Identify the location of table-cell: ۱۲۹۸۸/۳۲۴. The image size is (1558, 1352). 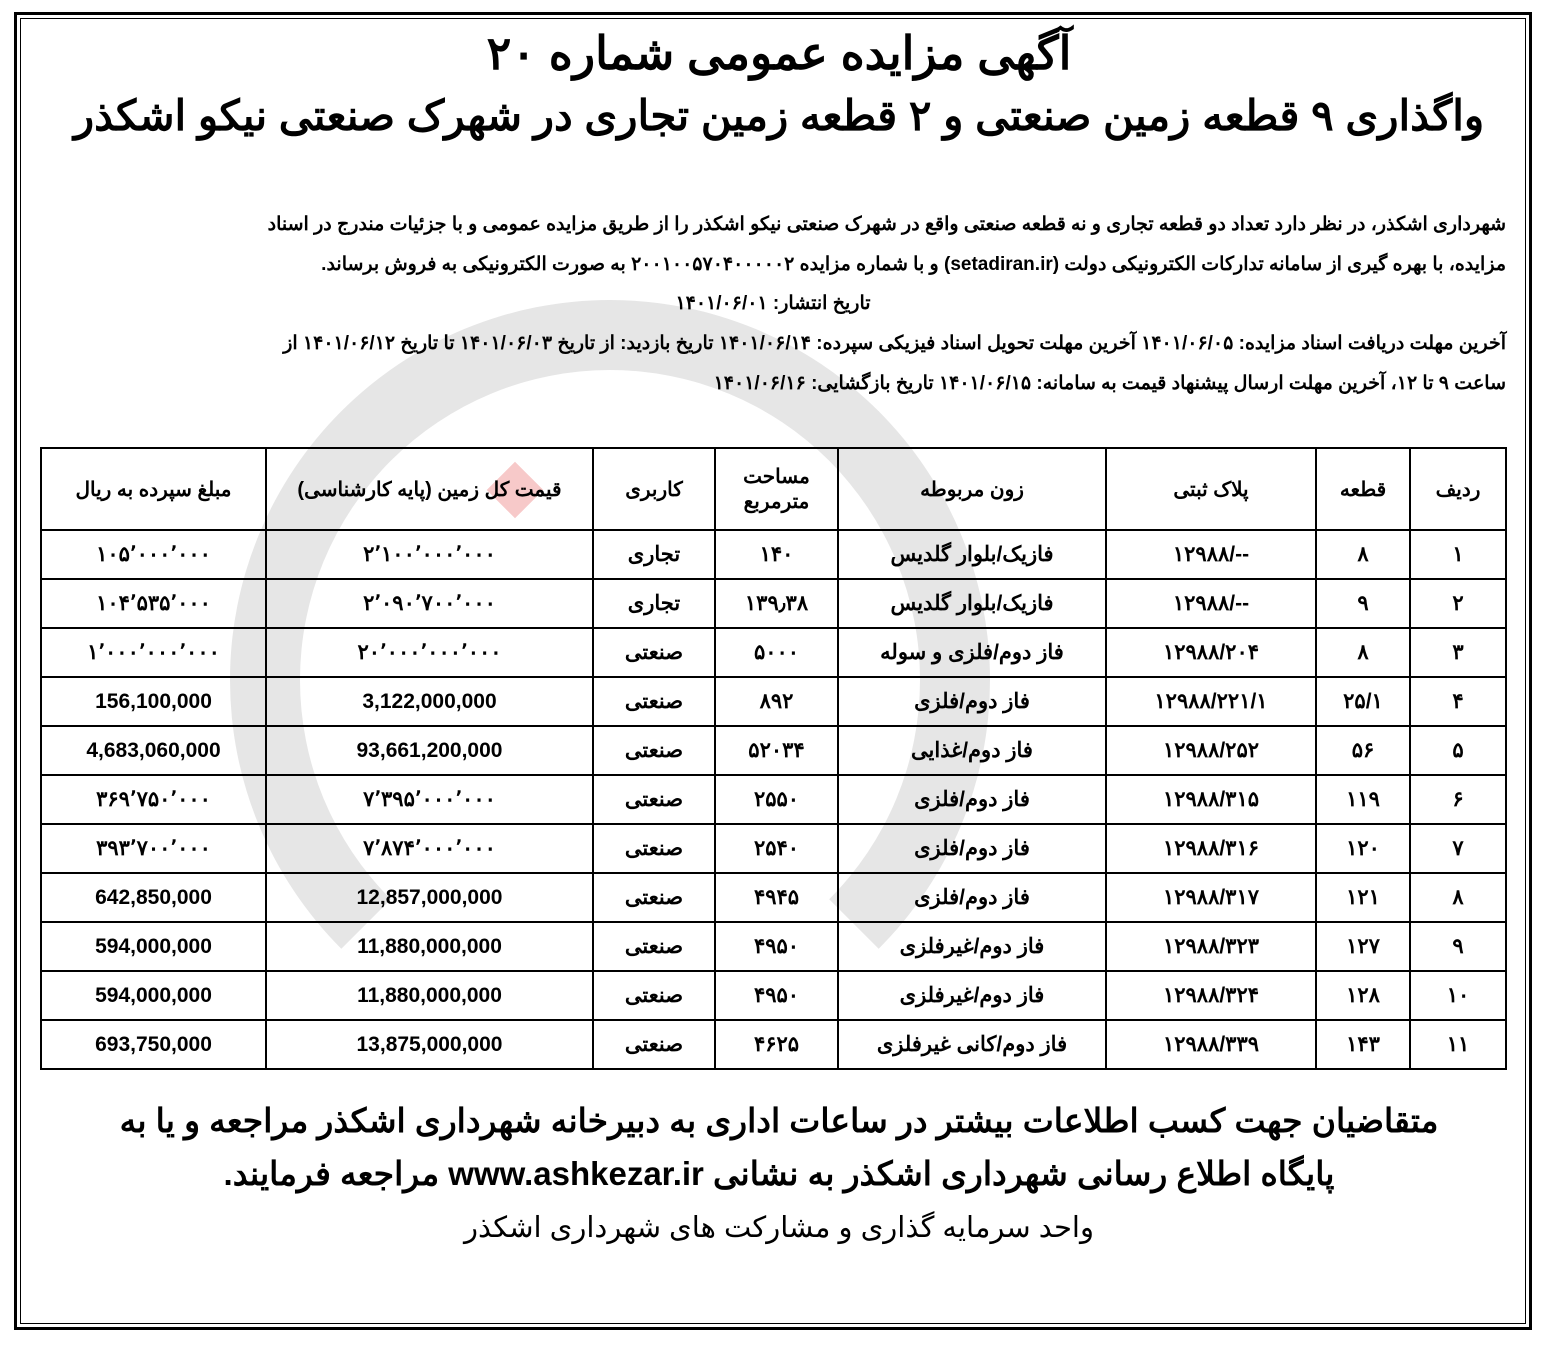
(1211, 995).